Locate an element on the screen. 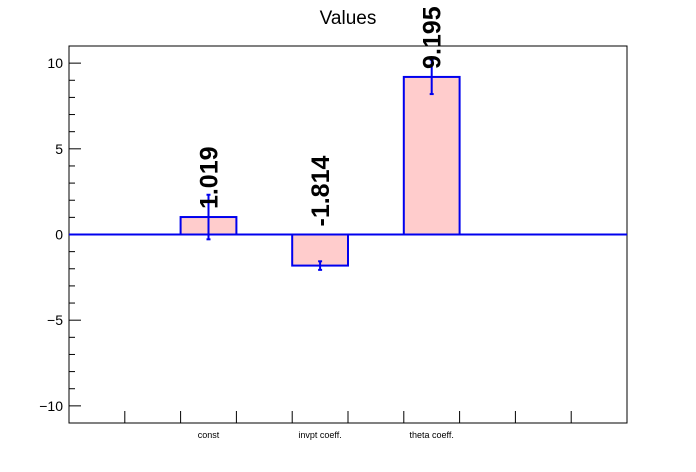 Image resolution: width=696 pixels, height=472 pixels. data-label: -1.814 is located at coordinates (321, 191).